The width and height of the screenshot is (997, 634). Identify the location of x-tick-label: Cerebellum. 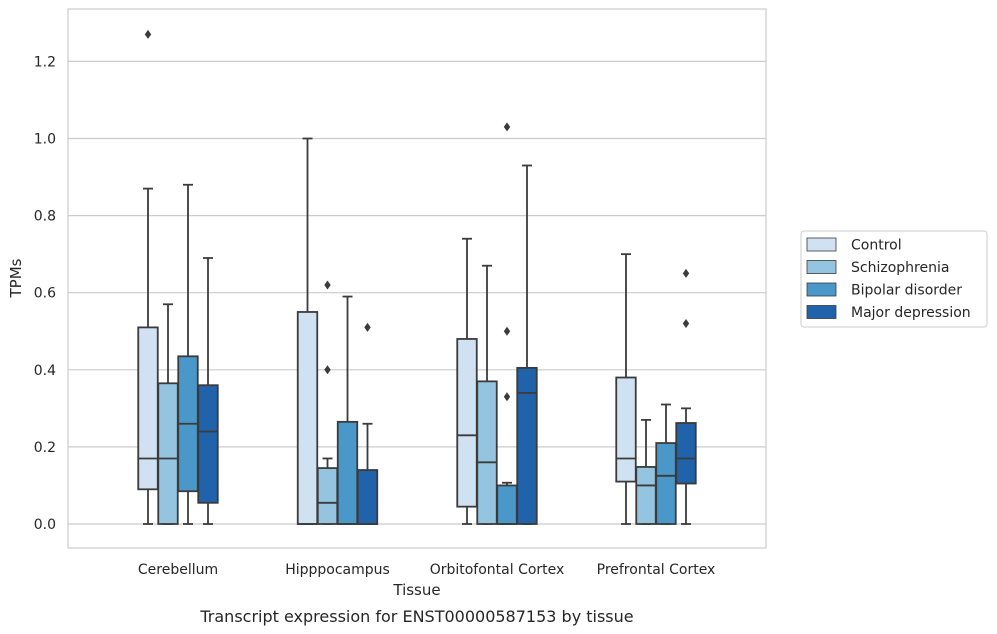
(178, 570).